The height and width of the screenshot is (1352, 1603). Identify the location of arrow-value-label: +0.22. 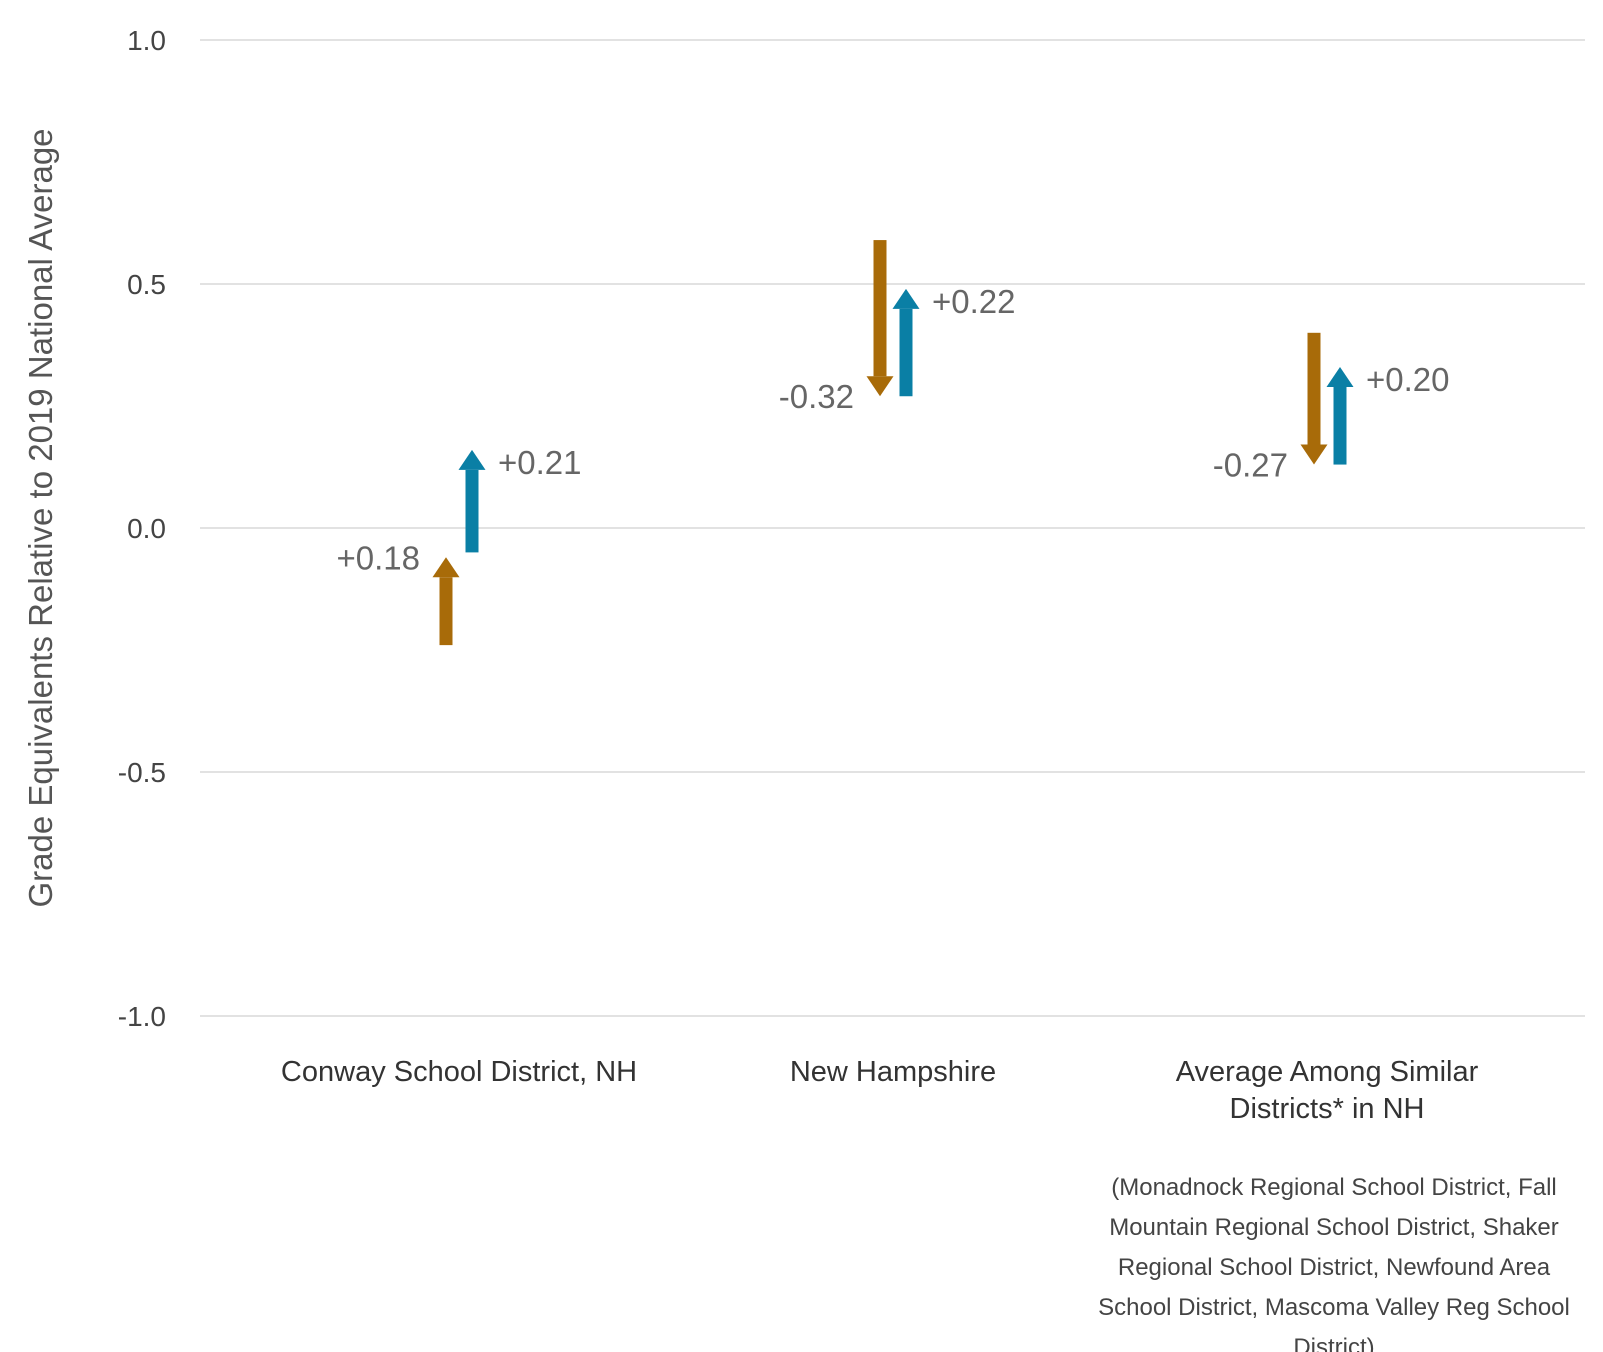
(974, 301).